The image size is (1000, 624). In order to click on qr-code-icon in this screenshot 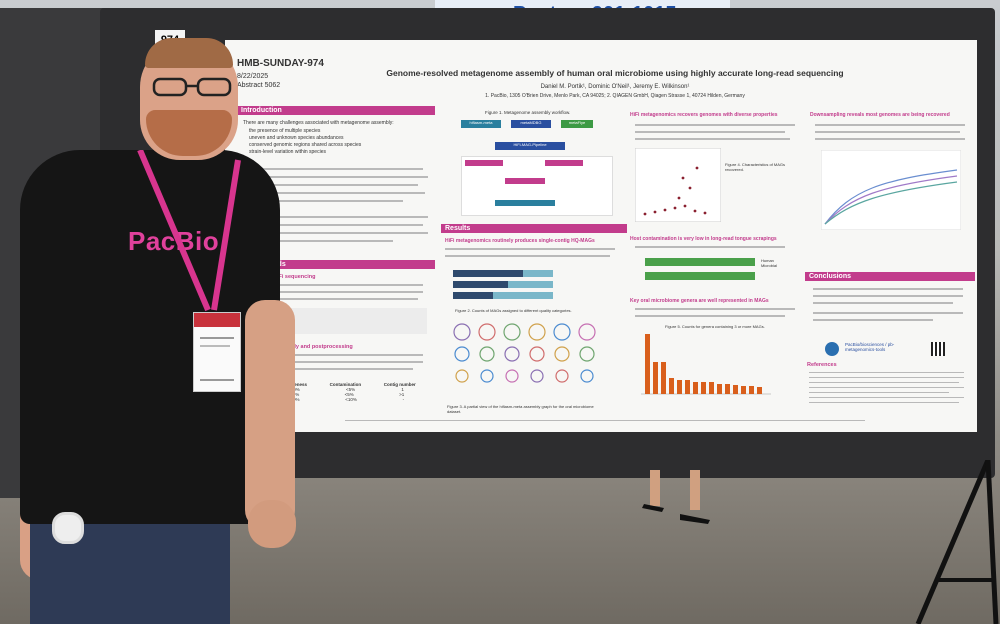, I will do `click(938, 349)`.